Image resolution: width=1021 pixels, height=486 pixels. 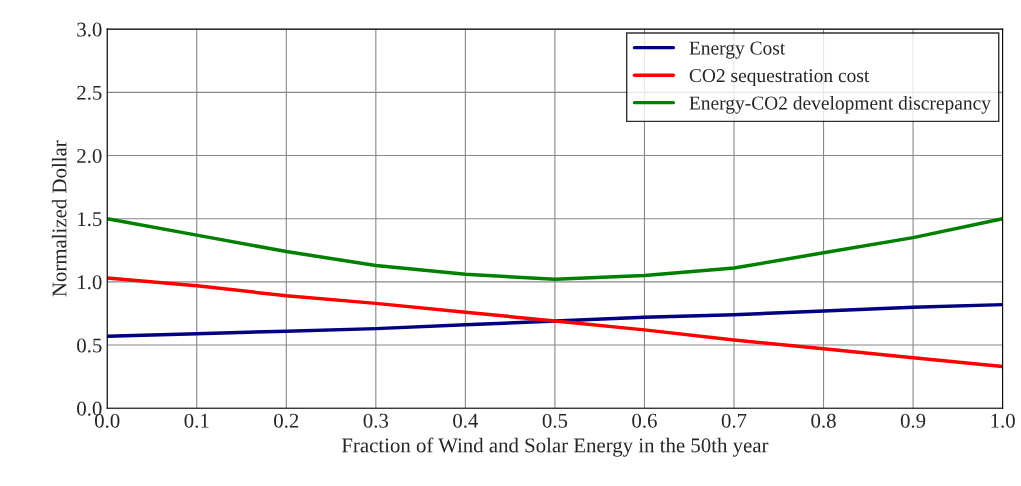 I want to click on x-tick-label: 0.5, so click(x=555, y=420).